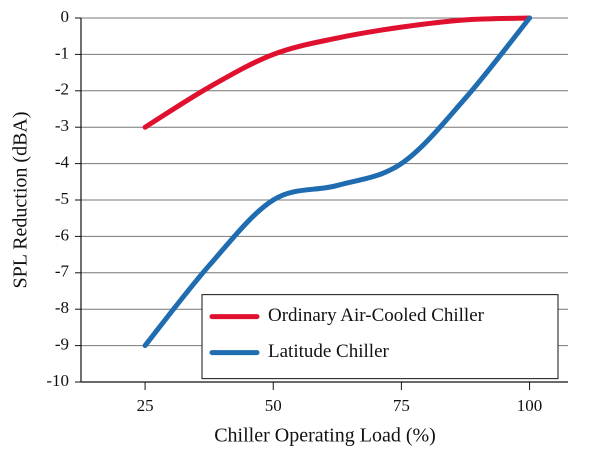  Describe the element at coordinates (62, 125) in the screenshot. I see `y-tick-label: -3` at that location.